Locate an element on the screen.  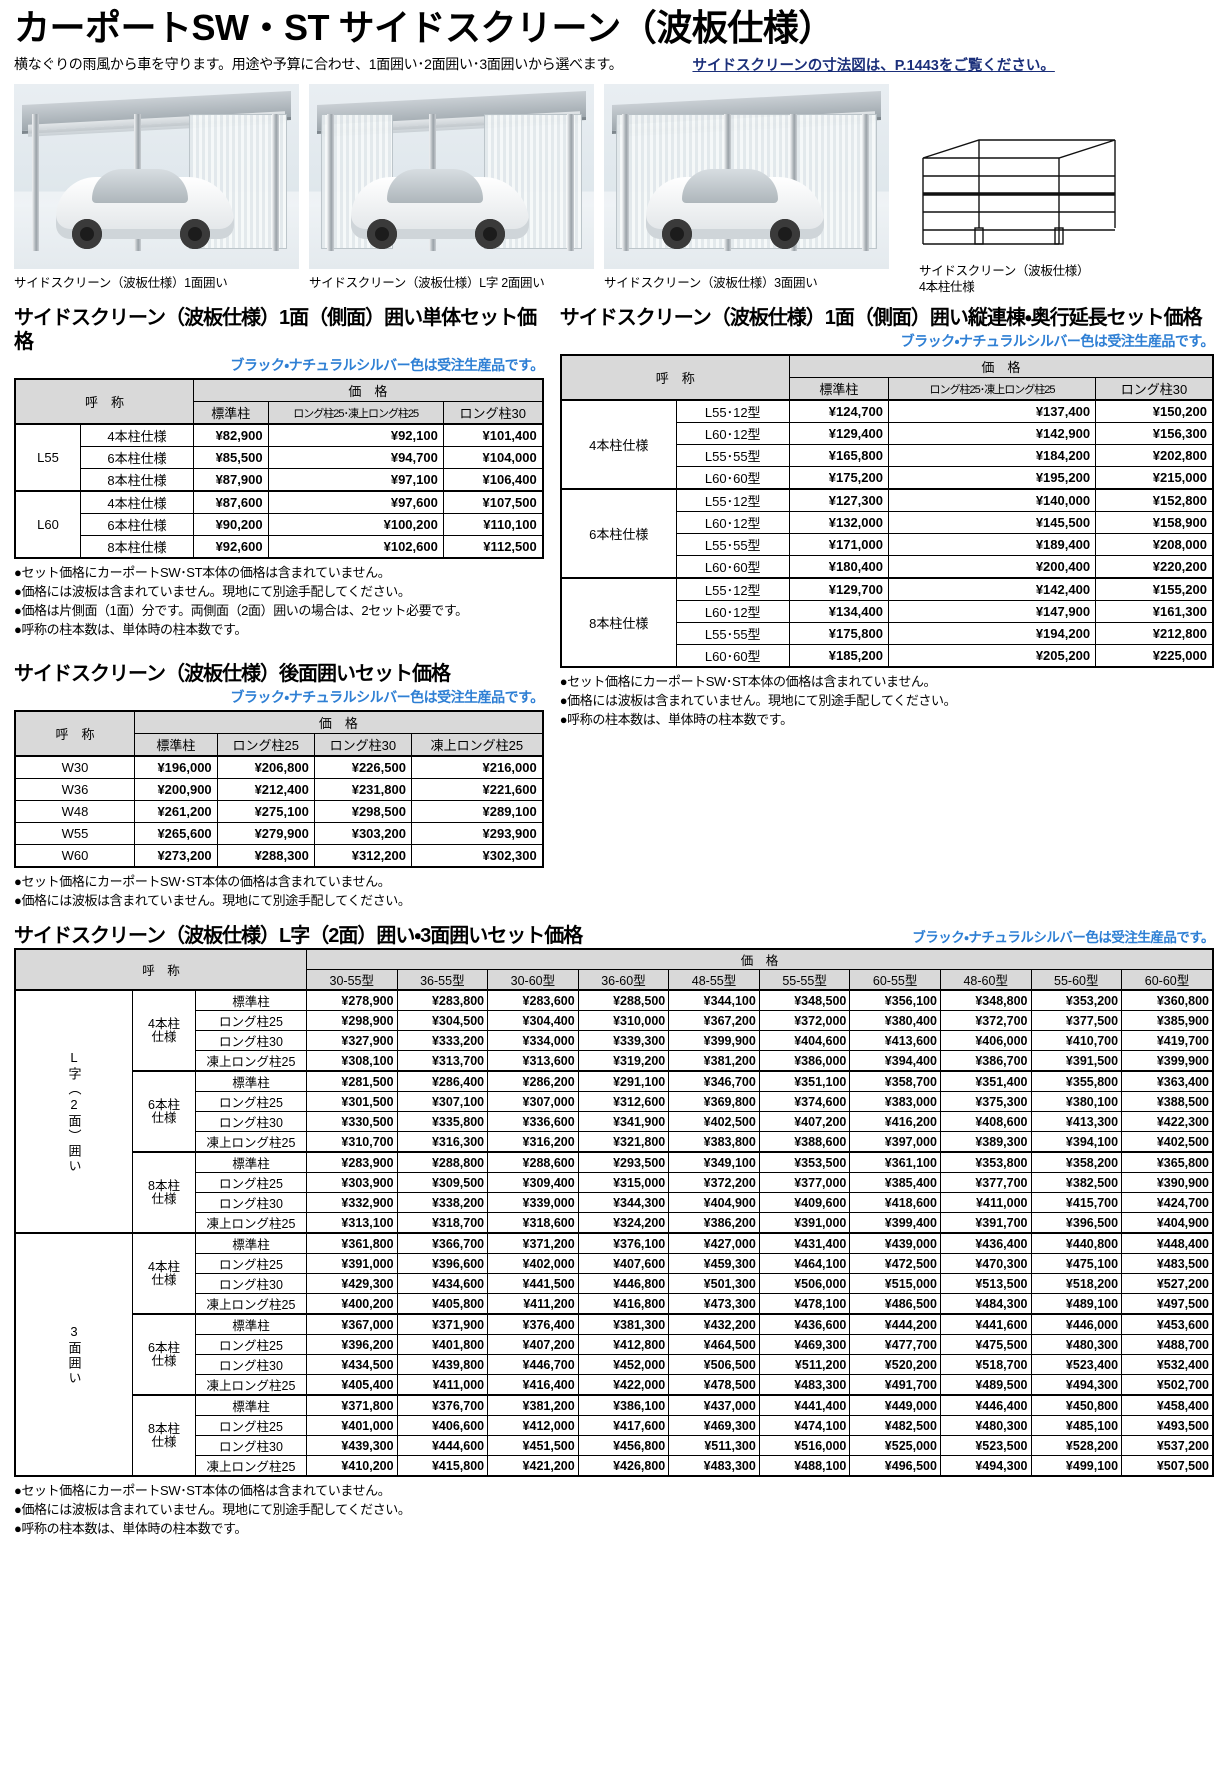
price-cell: ¥158,900 is located at coordinates (1154, 523).